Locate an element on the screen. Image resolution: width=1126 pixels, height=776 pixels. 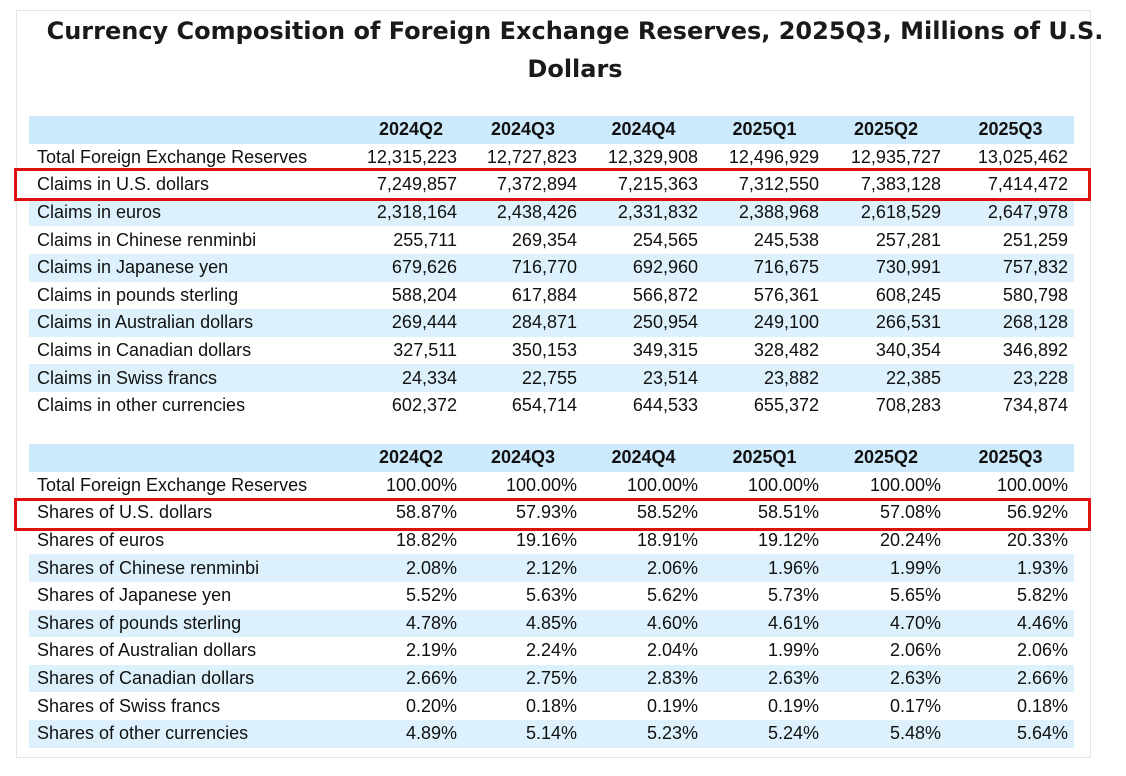
value-cell: 254,565 is located at coordinates (665, 239).